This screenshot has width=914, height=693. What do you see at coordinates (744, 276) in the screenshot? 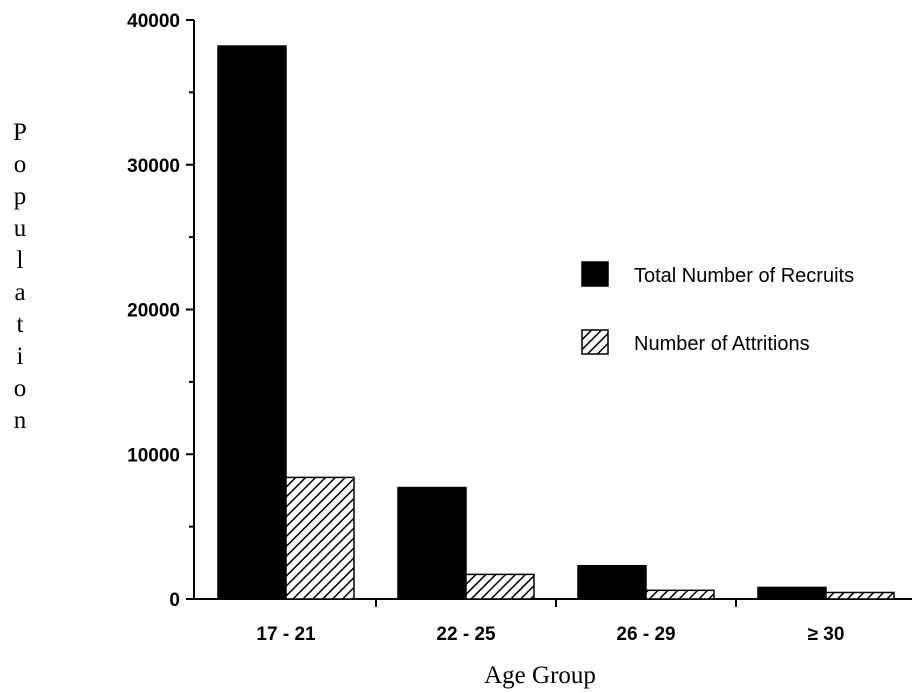
I see `legend-label: Total Number of Recruits` at bounding box center [744, 276].